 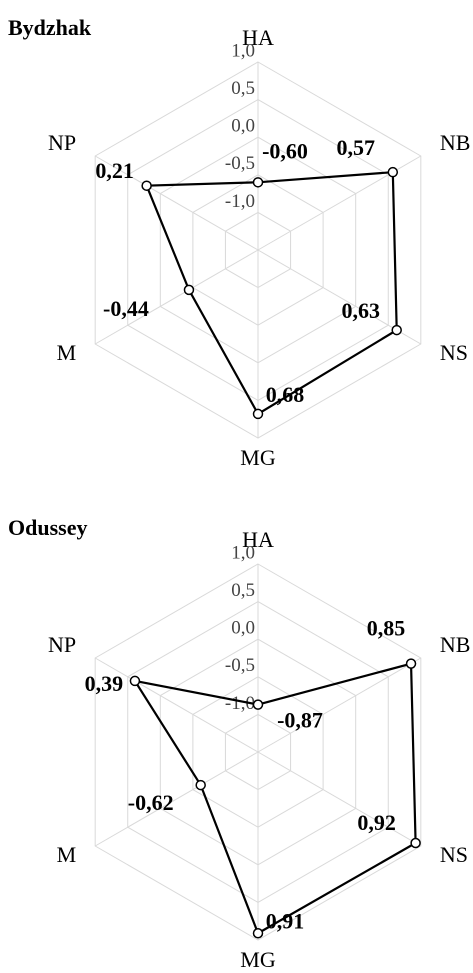 I want to click on chart-title: Bydzhak, so click(x=50, y=27).